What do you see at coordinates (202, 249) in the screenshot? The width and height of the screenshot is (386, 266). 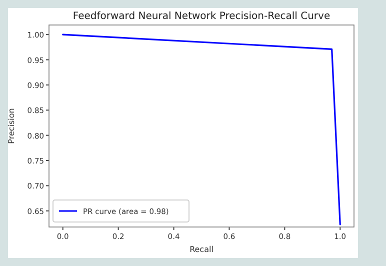 I see `x-axis-title: Recall` at bounding box center [202, 249].